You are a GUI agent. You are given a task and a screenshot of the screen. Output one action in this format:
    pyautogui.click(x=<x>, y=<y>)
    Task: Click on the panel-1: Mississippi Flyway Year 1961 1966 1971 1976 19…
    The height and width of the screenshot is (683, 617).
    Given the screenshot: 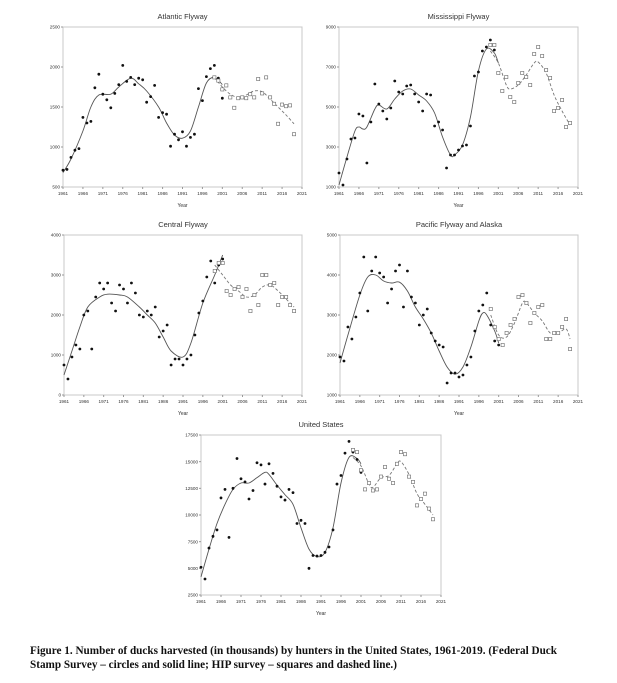 What is the action you would take?
    pyautogui.click(x=455, y=110)
    